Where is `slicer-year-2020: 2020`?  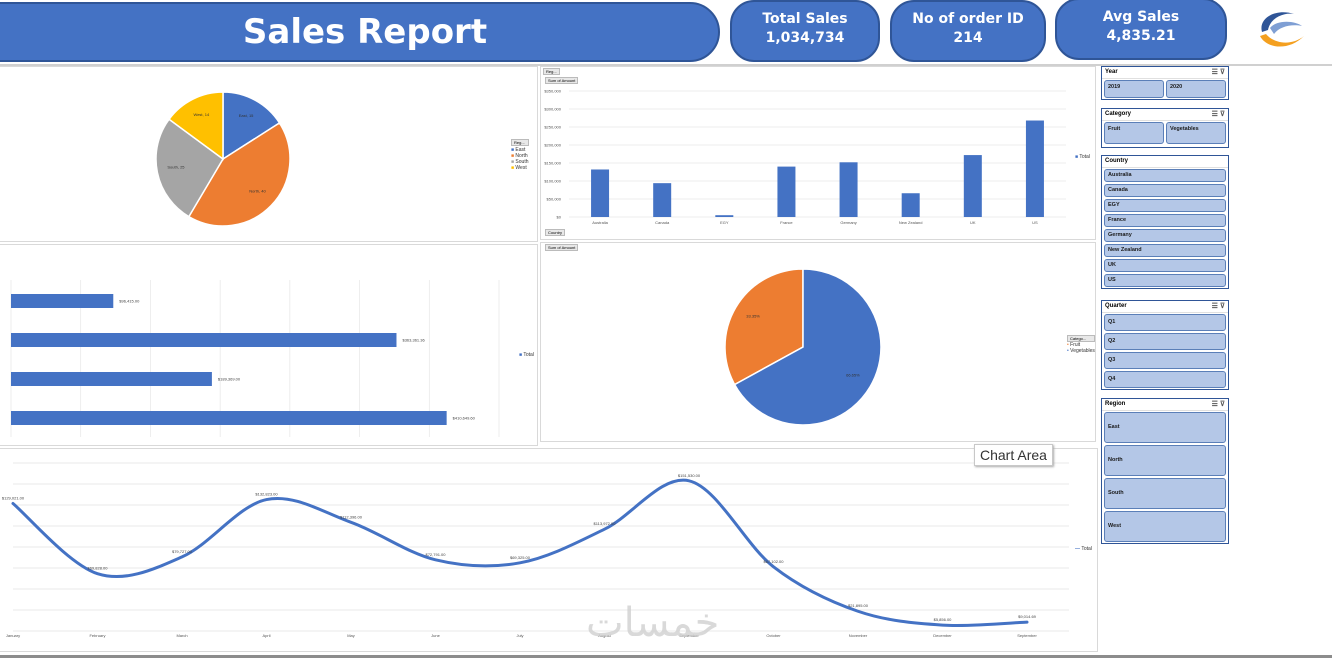 slicer-year-2020: 2020 is located at coordinates (1196, 89).